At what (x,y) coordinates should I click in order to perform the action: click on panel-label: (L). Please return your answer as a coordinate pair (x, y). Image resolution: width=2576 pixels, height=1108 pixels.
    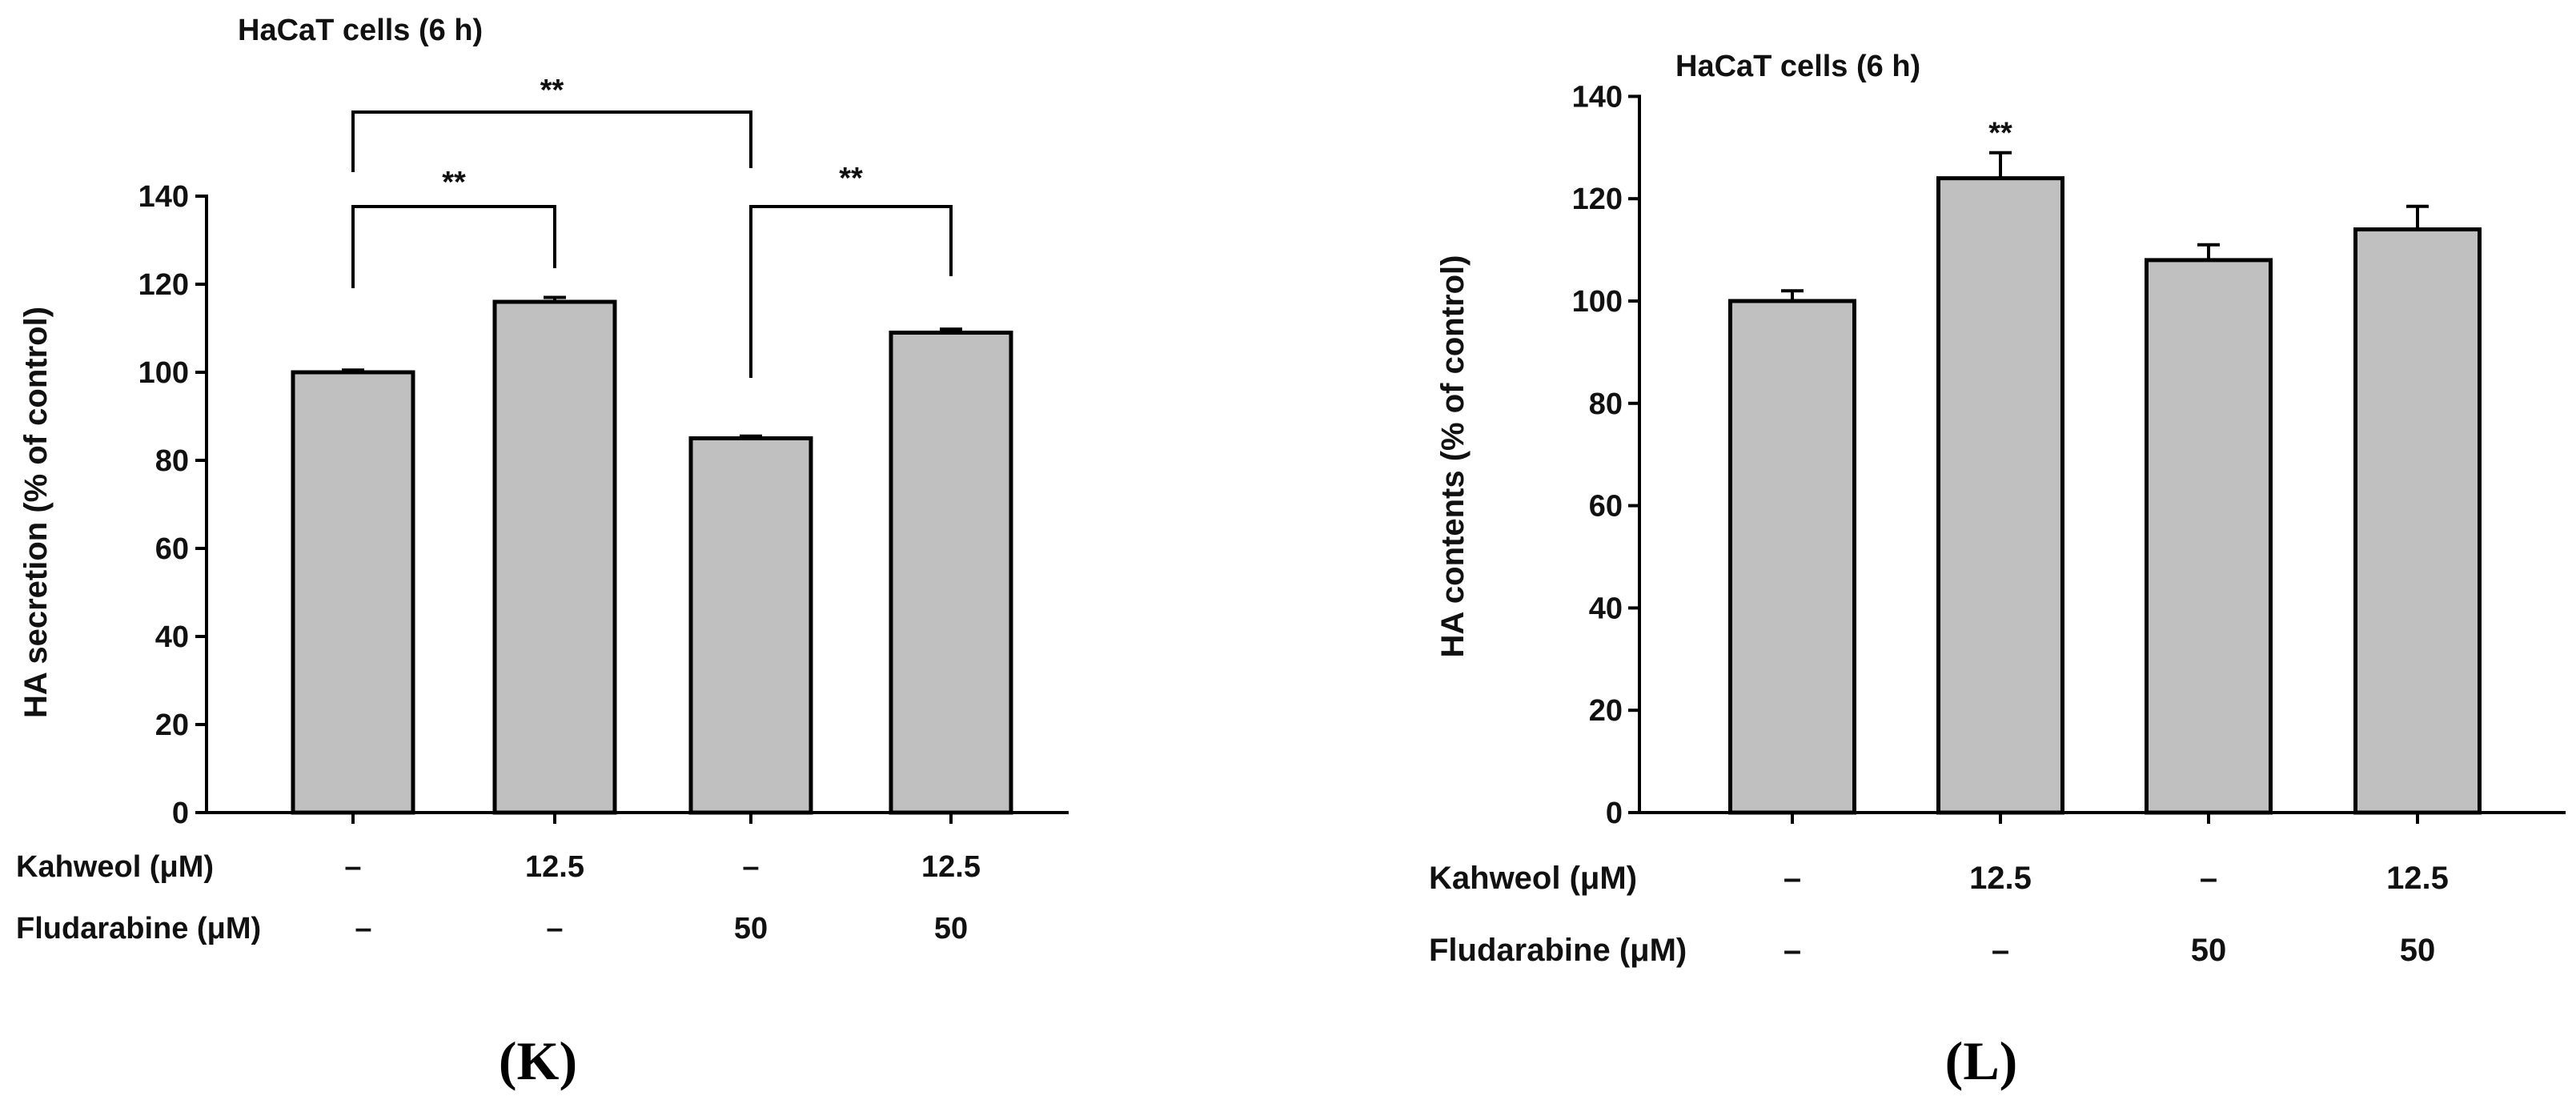
    Looking at the image, I should click on (1981, 1060).